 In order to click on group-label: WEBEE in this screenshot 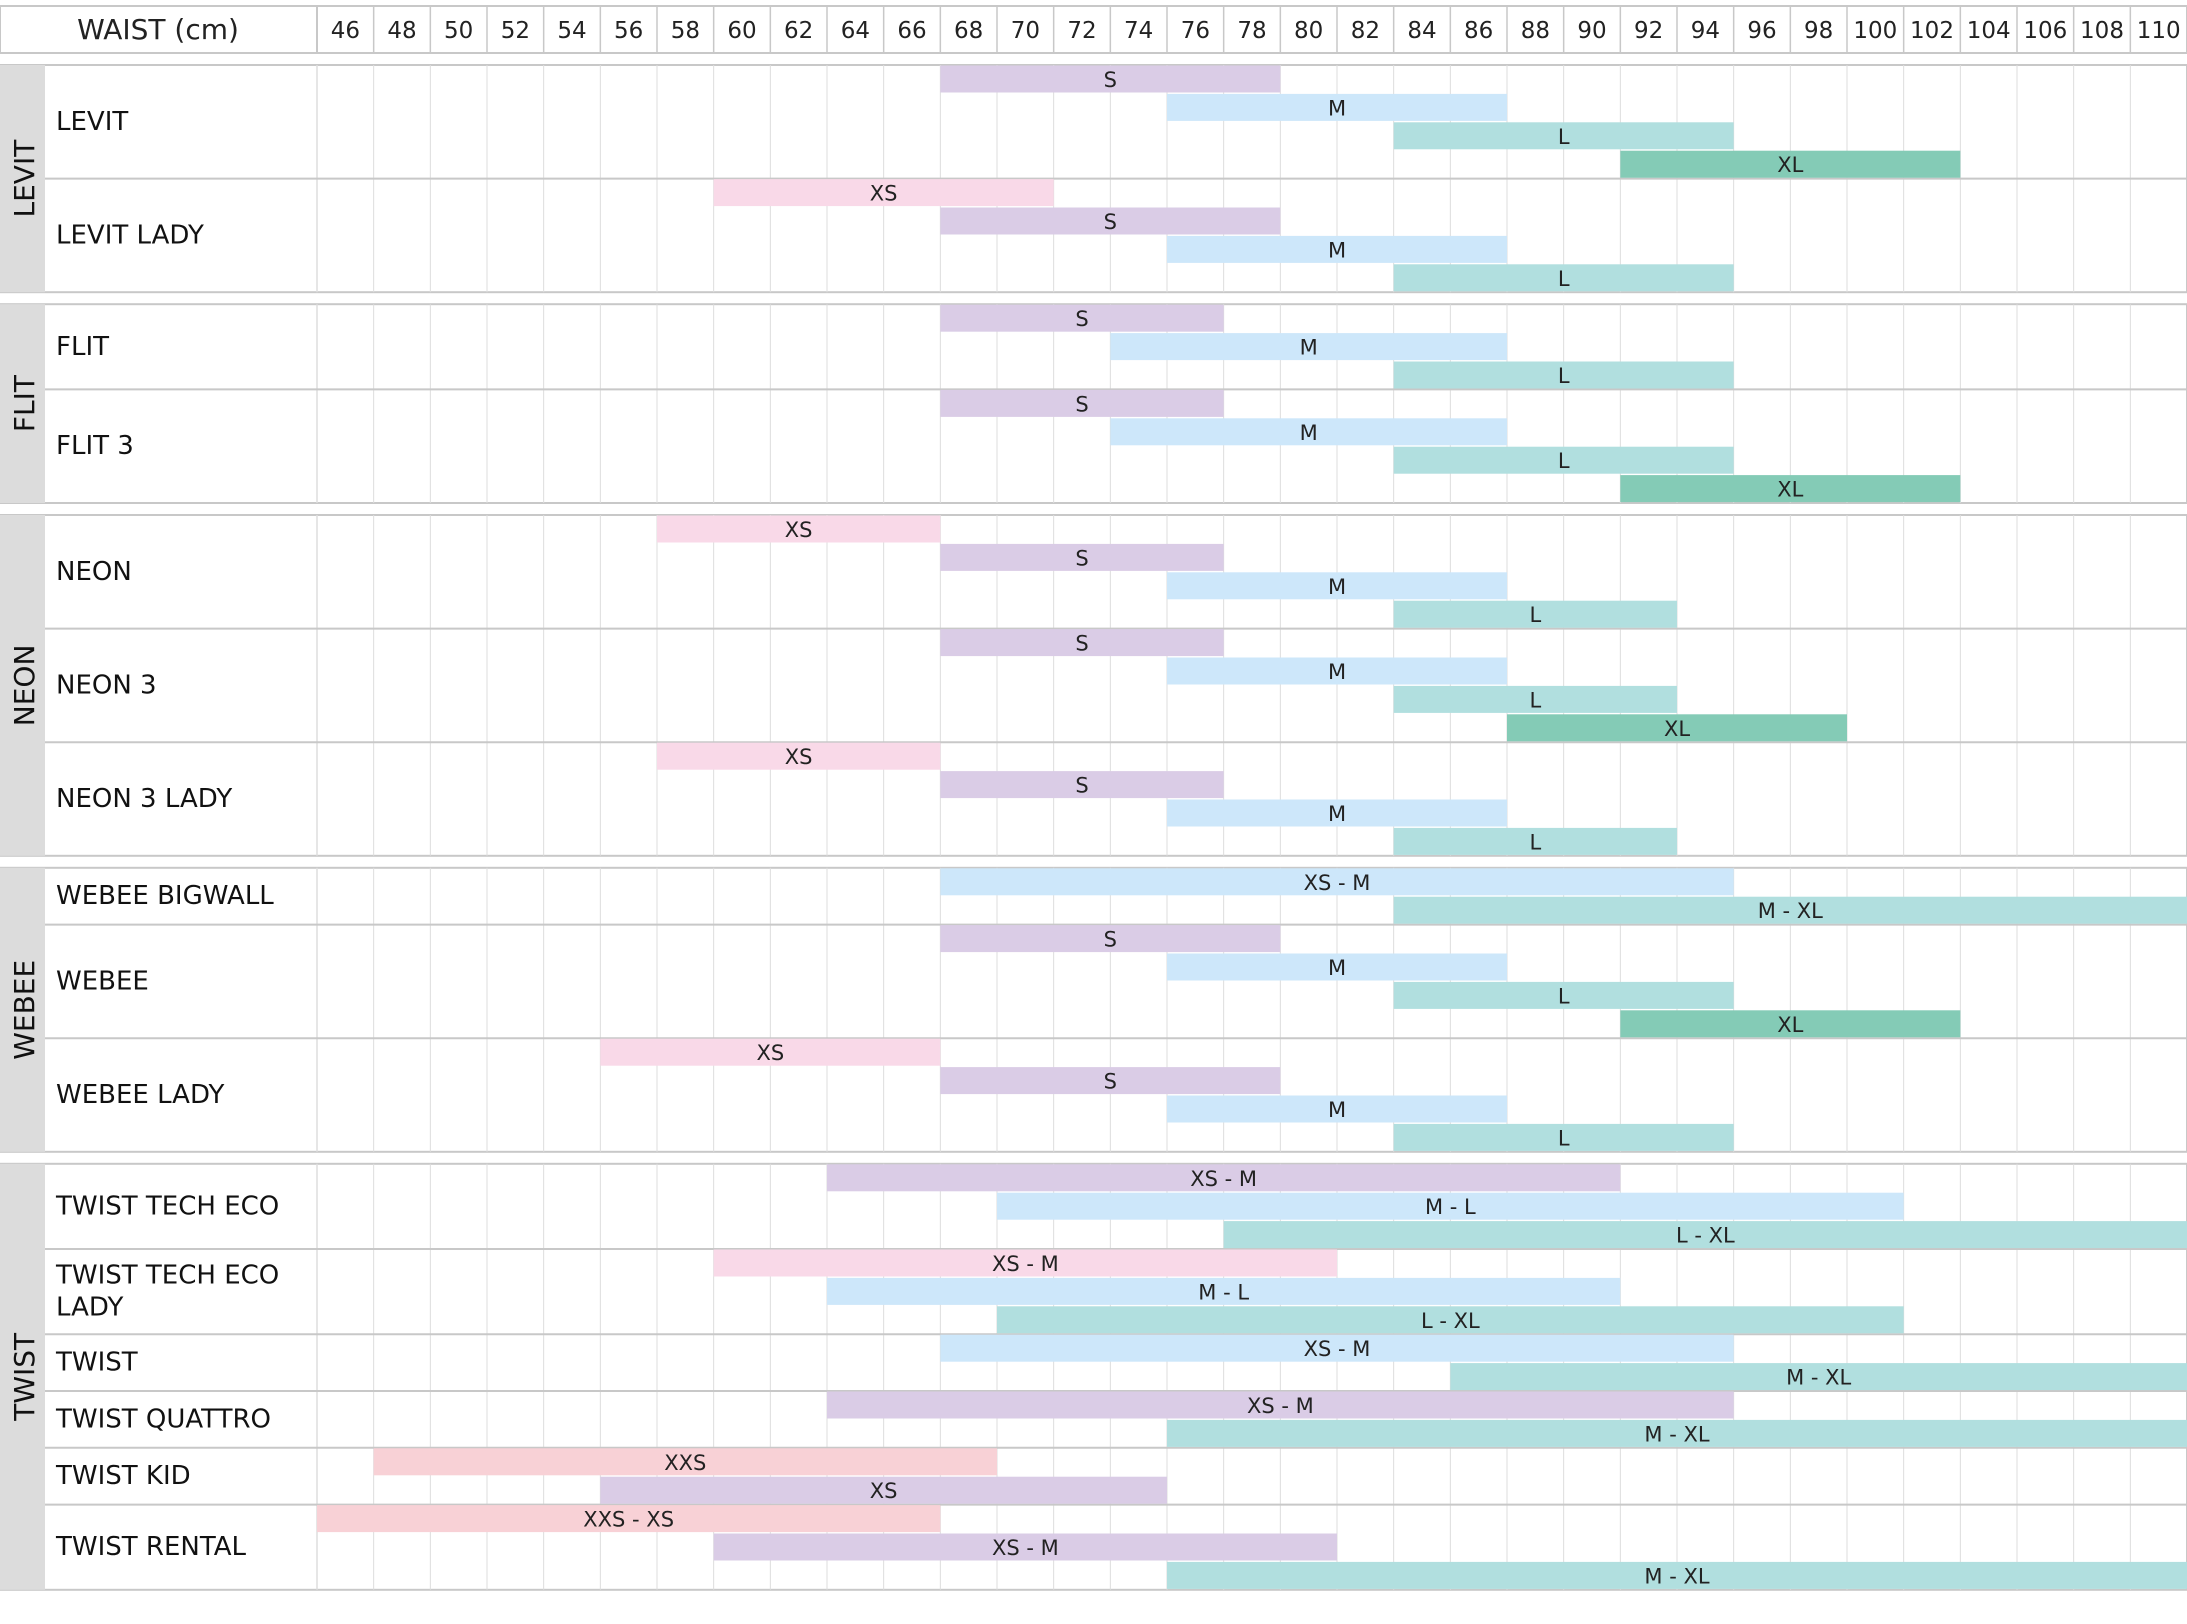, I will do `click(24, 1010)`.